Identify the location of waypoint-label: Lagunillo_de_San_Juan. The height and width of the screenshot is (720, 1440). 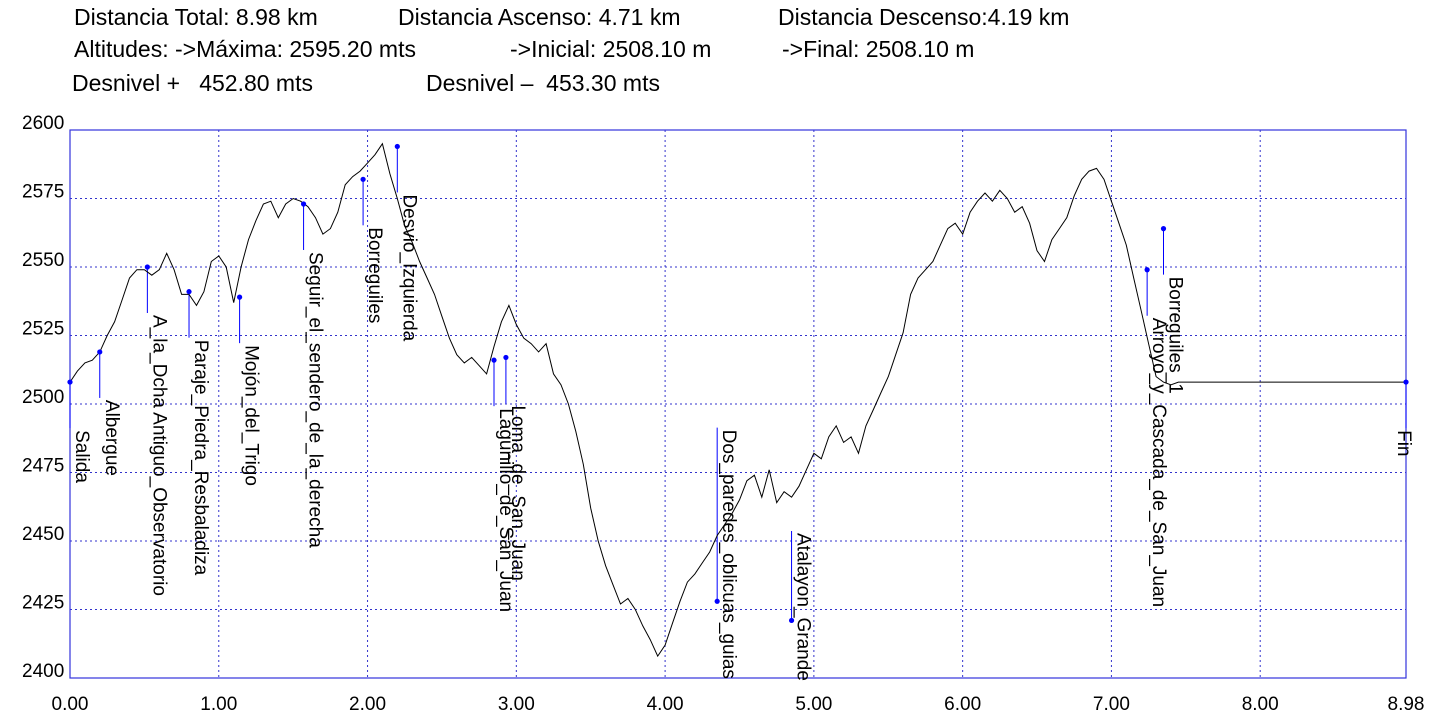
(505, 510).